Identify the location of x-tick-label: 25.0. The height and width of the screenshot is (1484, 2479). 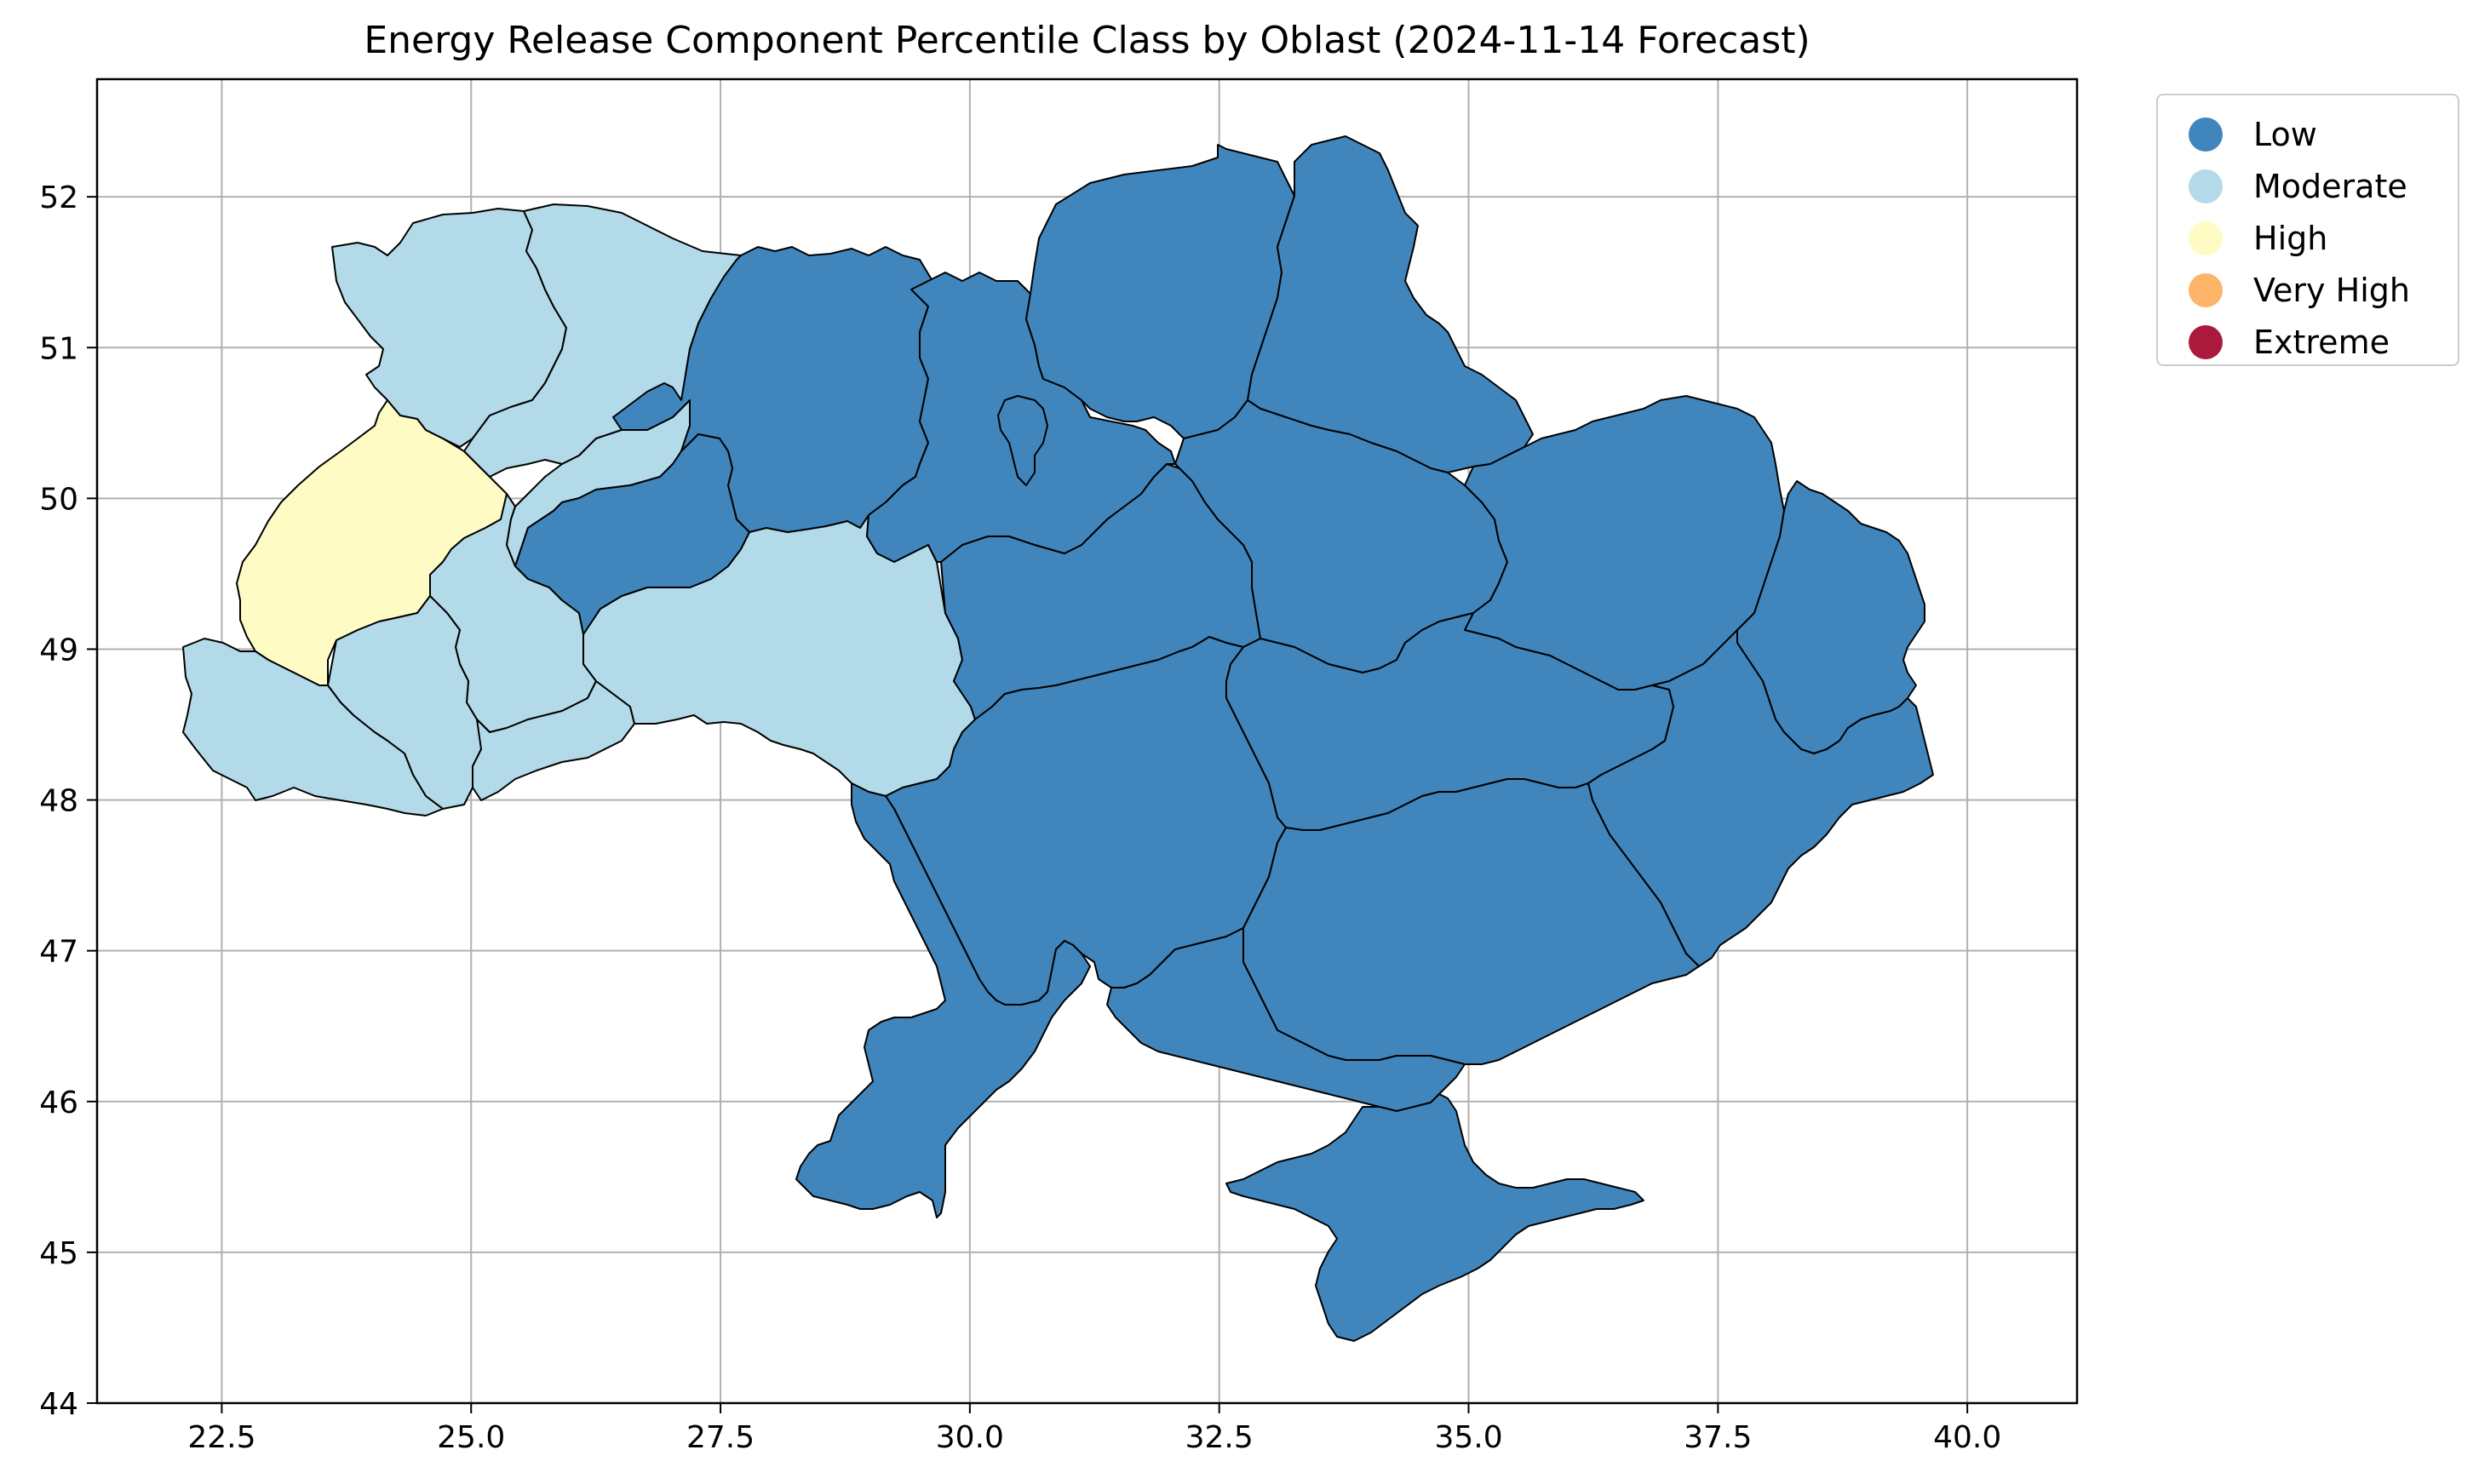
(471, 1438).